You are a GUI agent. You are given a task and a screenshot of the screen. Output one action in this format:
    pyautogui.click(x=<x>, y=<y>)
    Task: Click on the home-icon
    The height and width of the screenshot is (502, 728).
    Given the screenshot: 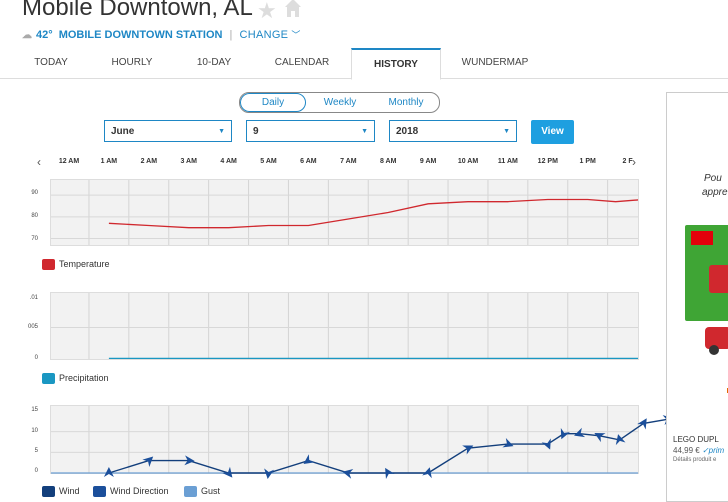 What is the action you would take?
    pyautogui.click(x=293, y=11)
    